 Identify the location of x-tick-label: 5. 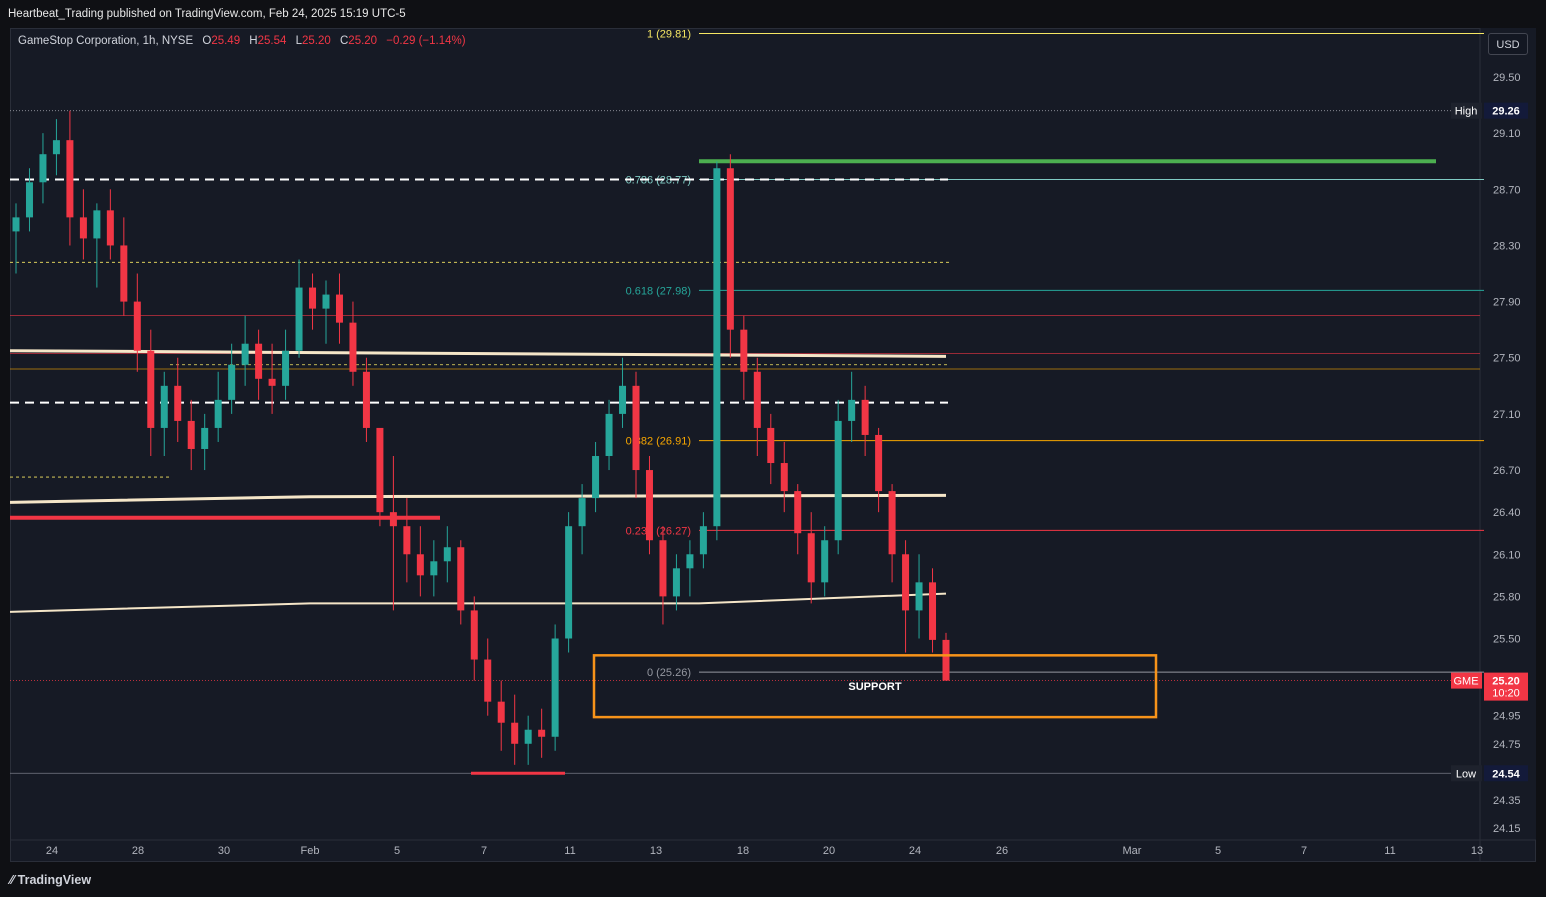
(397, 851).